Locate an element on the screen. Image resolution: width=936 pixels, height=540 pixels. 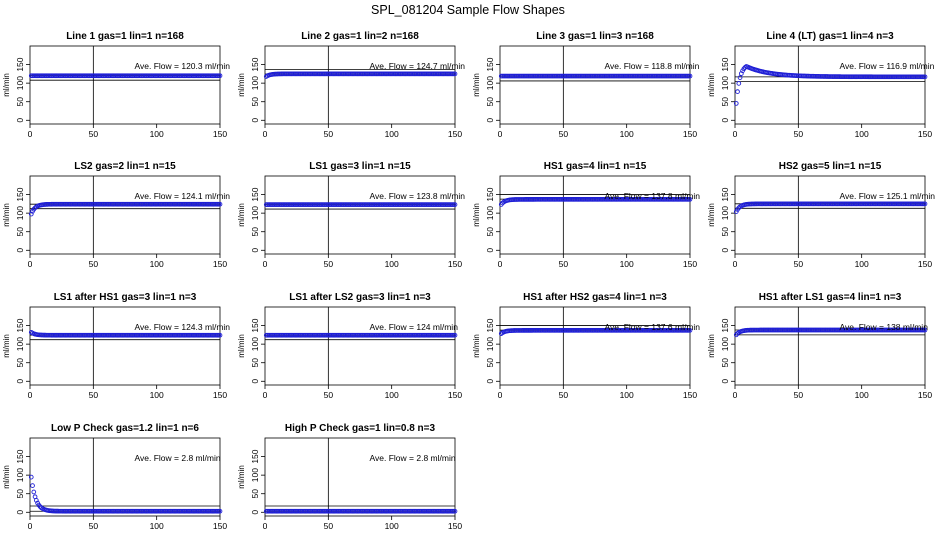
figure-title: SPL_081204 Sample Flow Shapes is located at coordinates (468, 10).